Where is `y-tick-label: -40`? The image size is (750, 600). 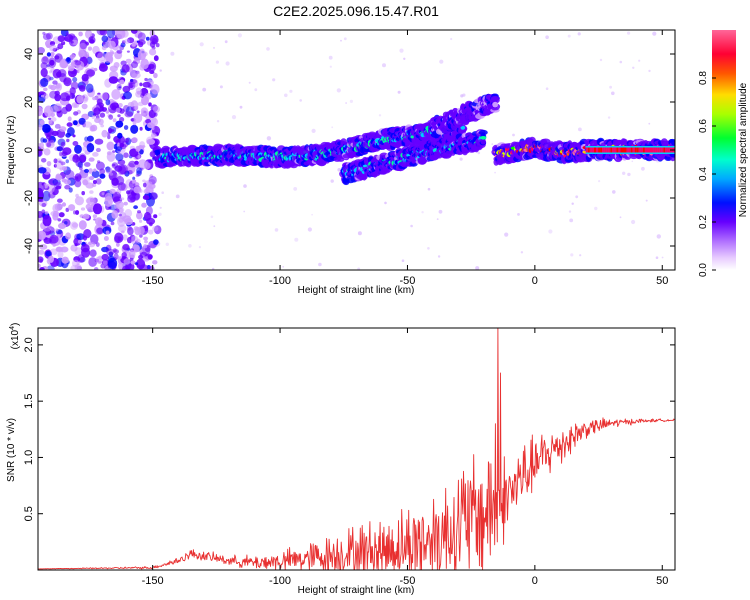
y-tick-label: -40 is located at coordinates (29, 246).